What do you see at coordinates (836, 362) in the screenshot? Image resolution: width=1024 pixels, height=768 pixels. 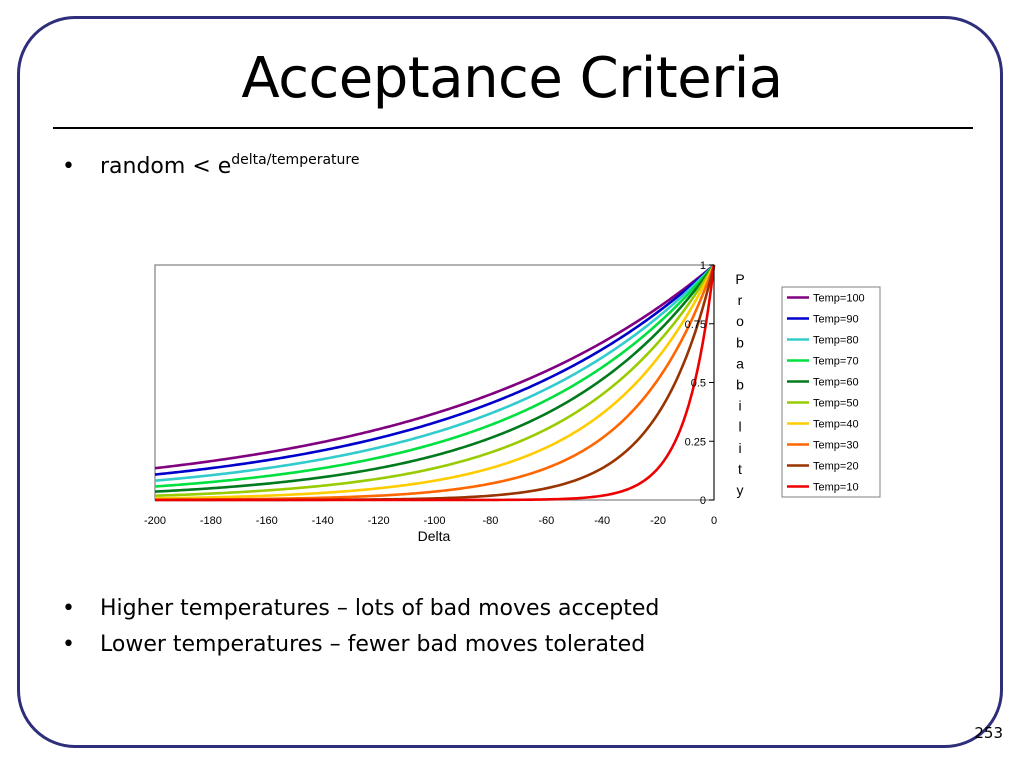 I see `legend-entry: Temp=70` at bounding box center [836, 362].